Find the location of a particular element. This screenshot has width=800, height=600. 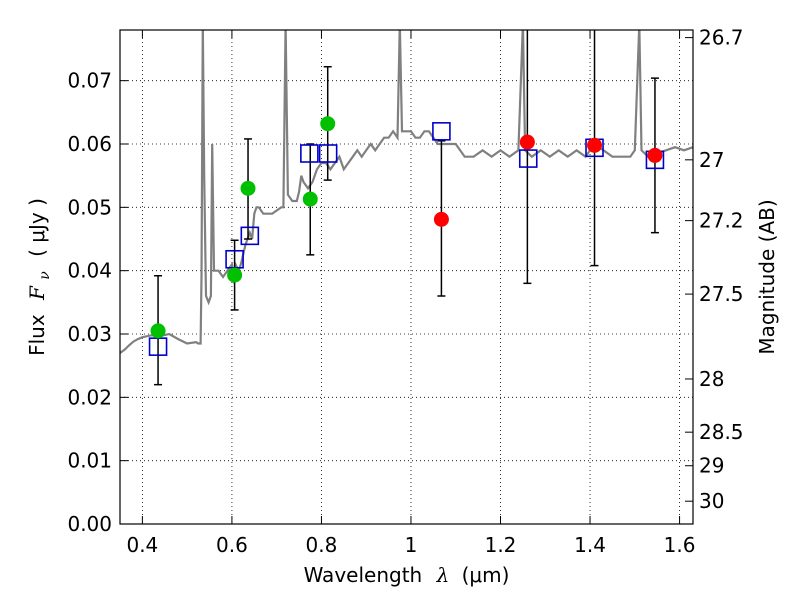

x-tick-label: 1.4 is located at coordinates (590, 545).